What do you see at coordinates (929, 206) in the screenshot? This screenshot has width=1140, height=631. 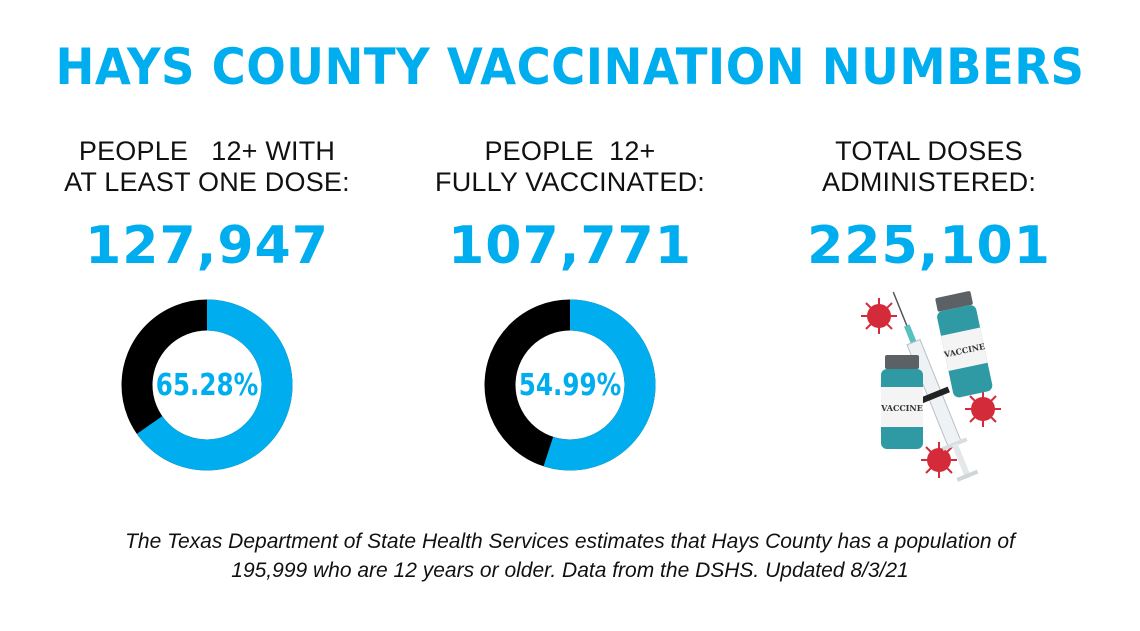 I see `stat-total-doses: TOTAL DOSES ADMINISTERED: 225,101` at bounding box center [929, 206].